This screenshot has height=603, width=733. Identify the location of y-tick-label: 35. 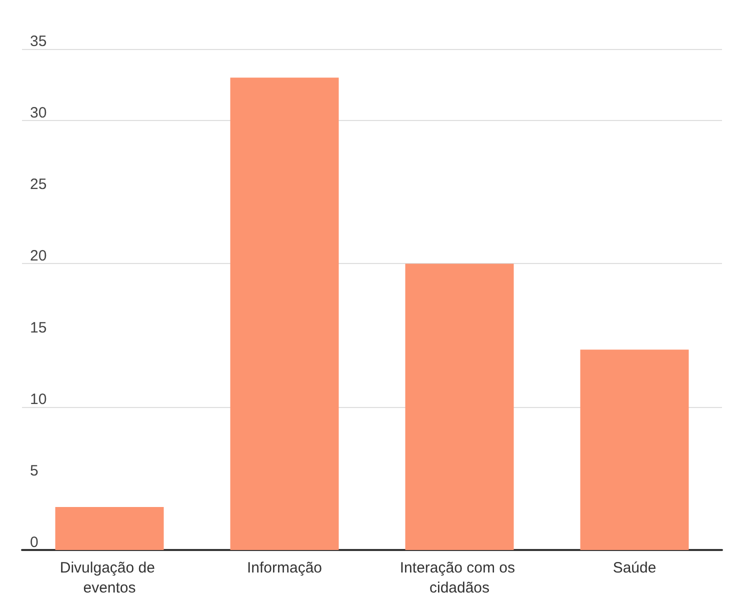
(38, 41).